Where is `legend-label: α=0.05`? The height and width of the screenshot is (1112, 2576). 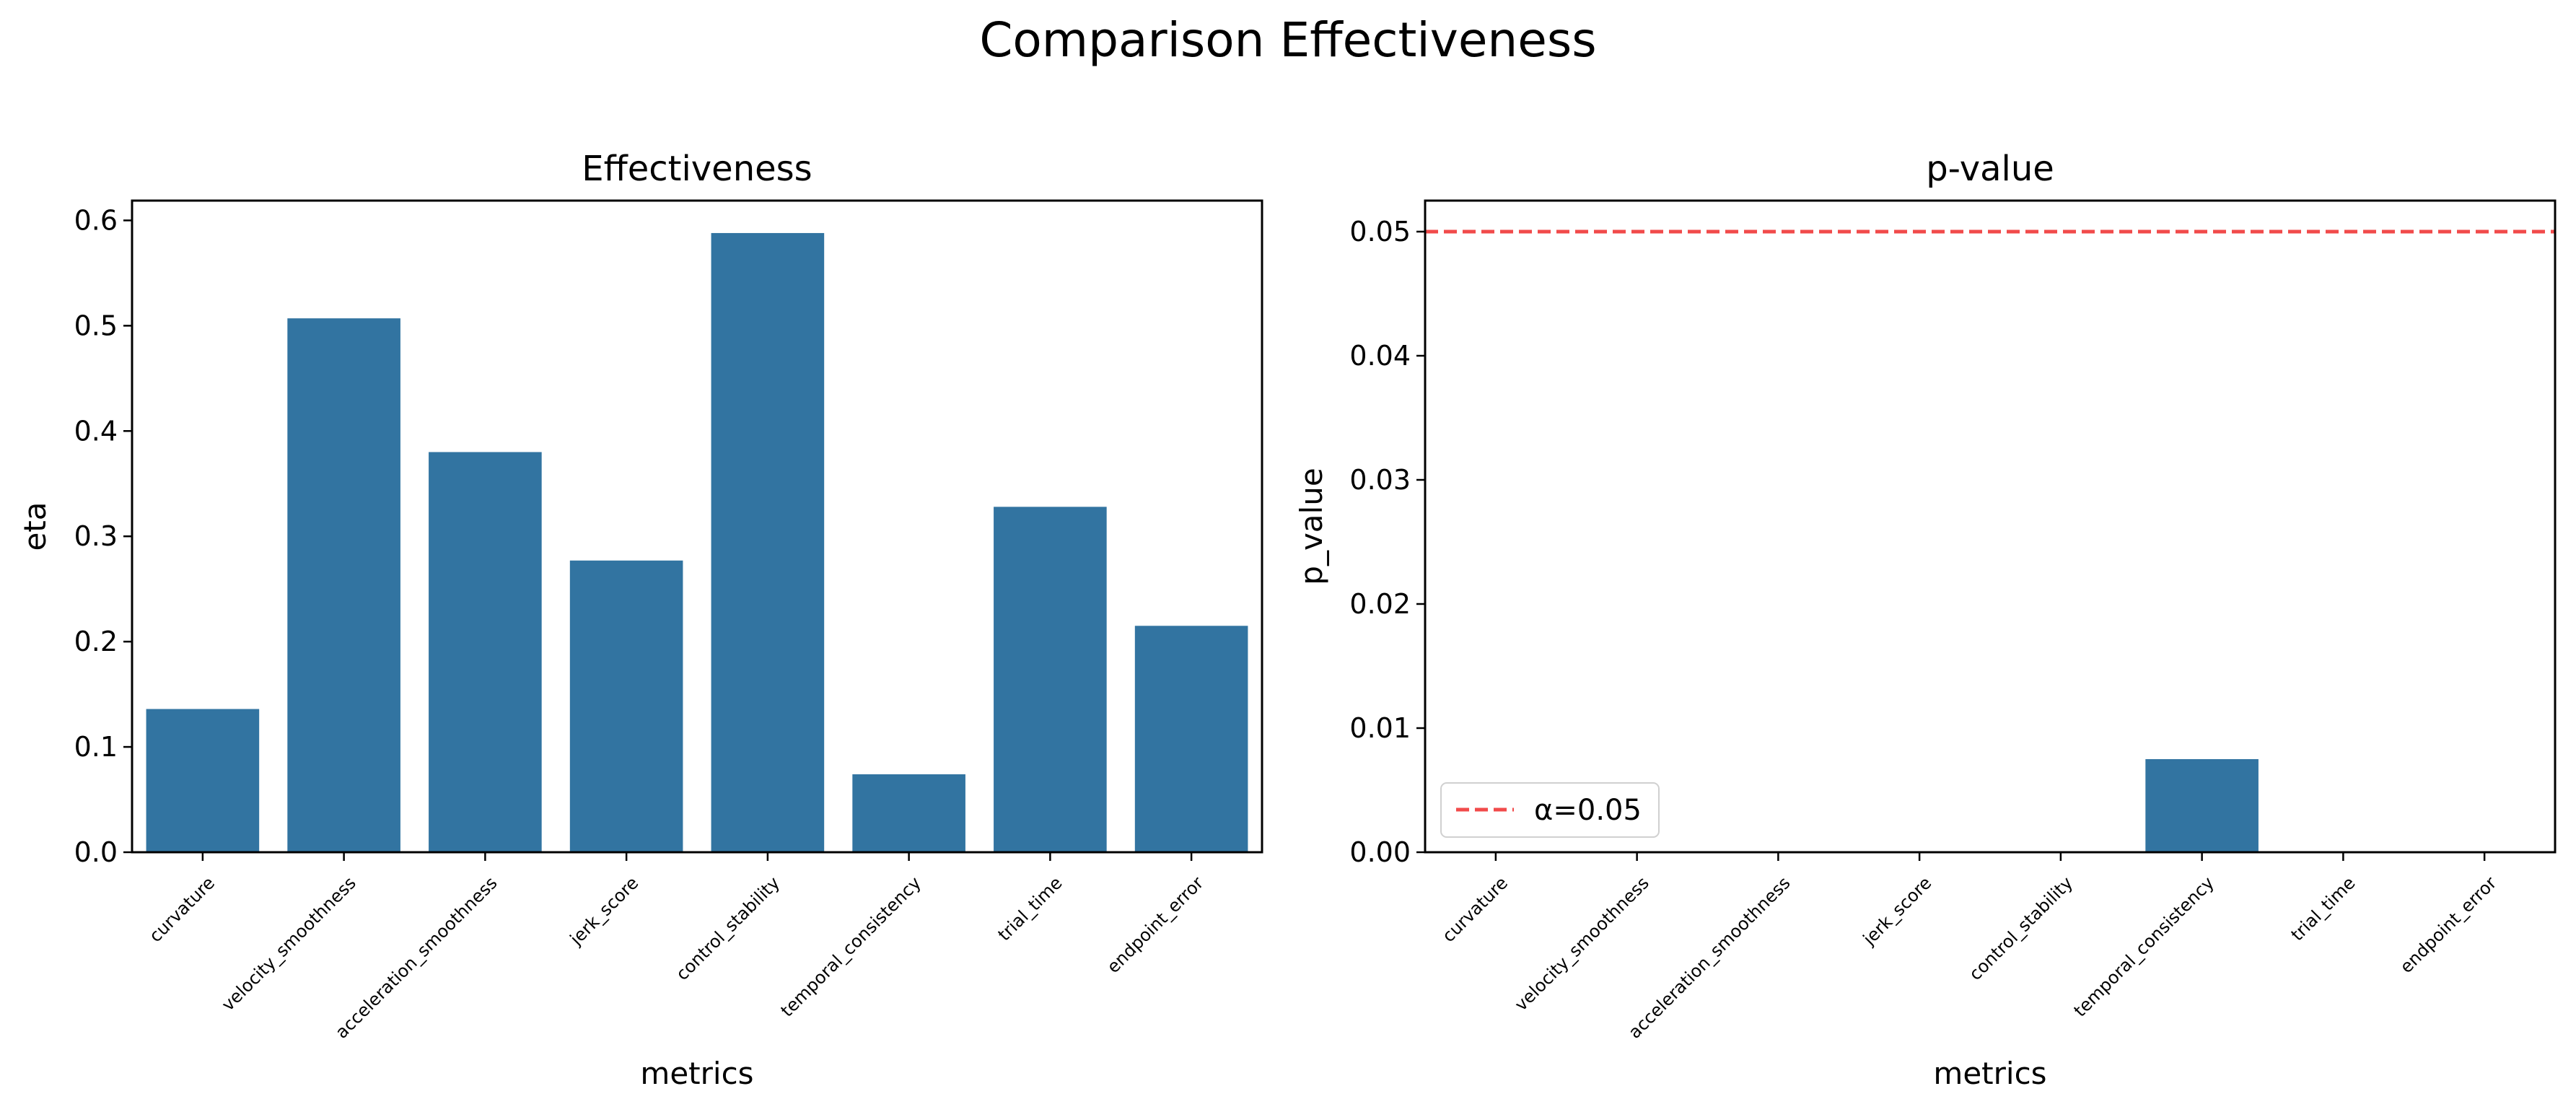
legend-label: α=0.05 is located at coordinates (1588, 810).